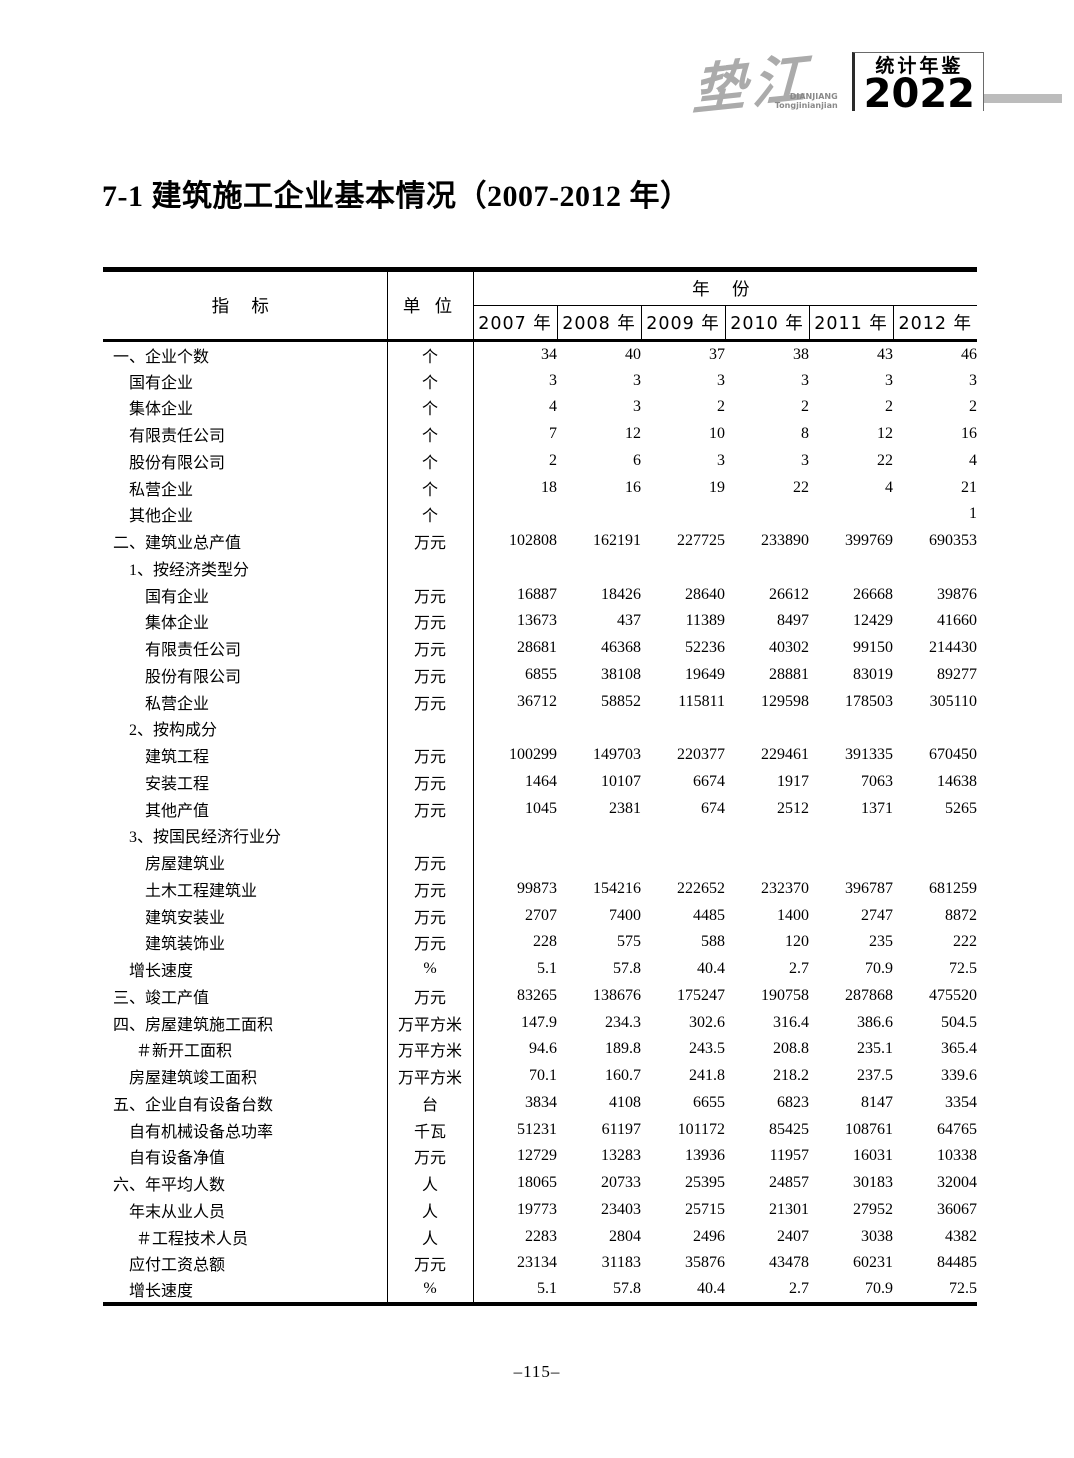 Image resolution: width=1074 pixels, height=1458 pixels. What do you see at coordinates (629, 942) in the screenshot?
I see `value-cell: 575` at bounding box center [629, 942].